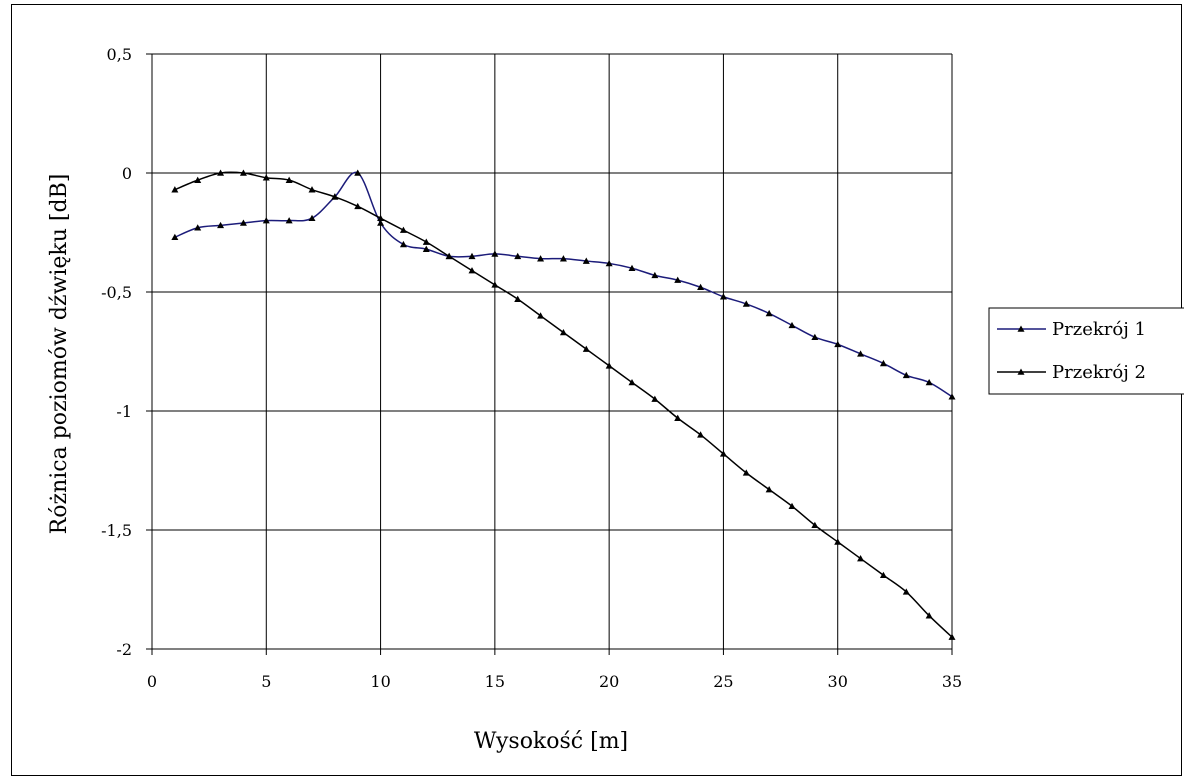 The height and width of the screenshot is (780, 1184). I want to click on x-tick-label: 20, so click(609, 681).